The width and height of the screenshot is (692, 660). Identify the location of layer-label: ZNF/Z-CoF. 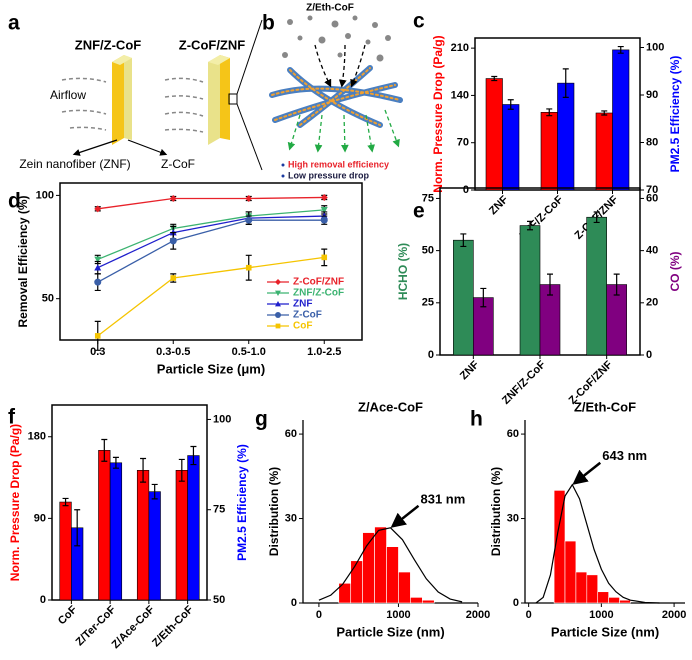
(108, 44).